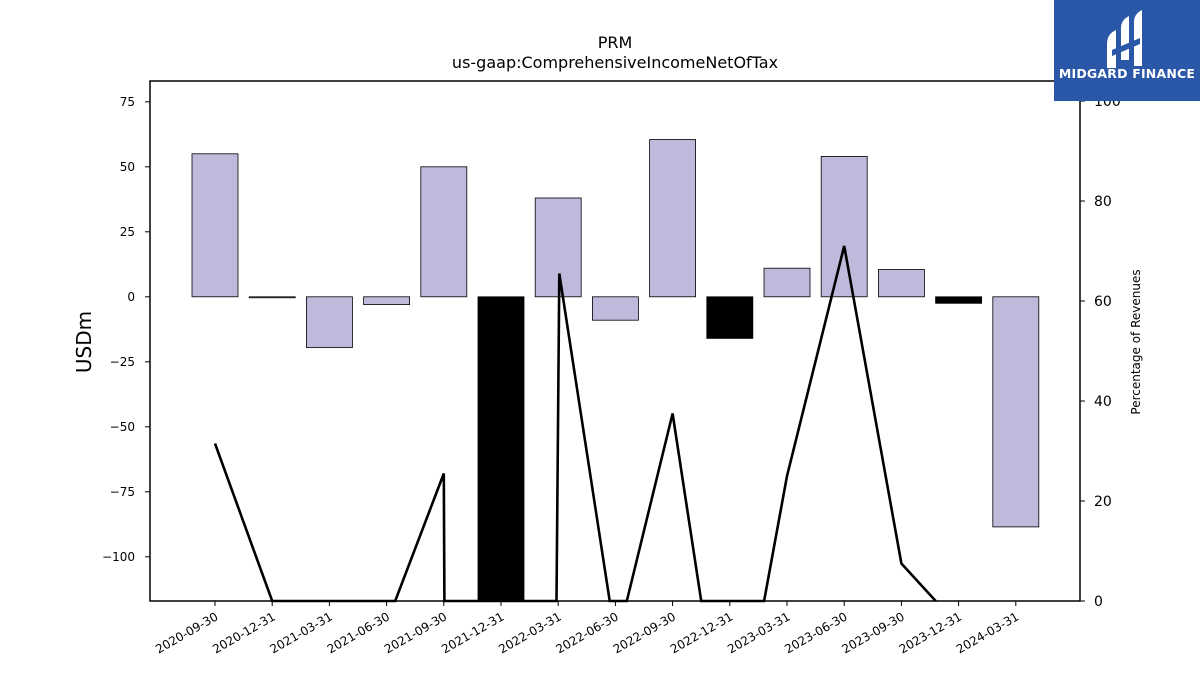 The height and width of the screenshot is (675, 1200). I want to click on y-tick-label: −75, so click(122, 492).